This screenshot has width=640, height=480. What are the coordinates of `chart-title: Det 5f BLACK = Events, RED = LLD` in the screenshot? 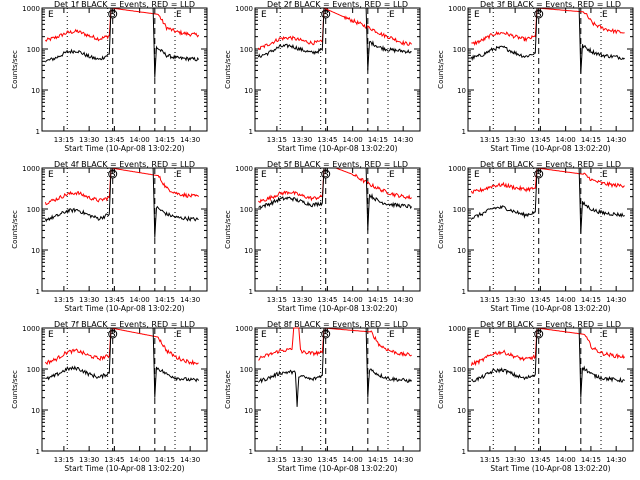 It's located at (337, 164).